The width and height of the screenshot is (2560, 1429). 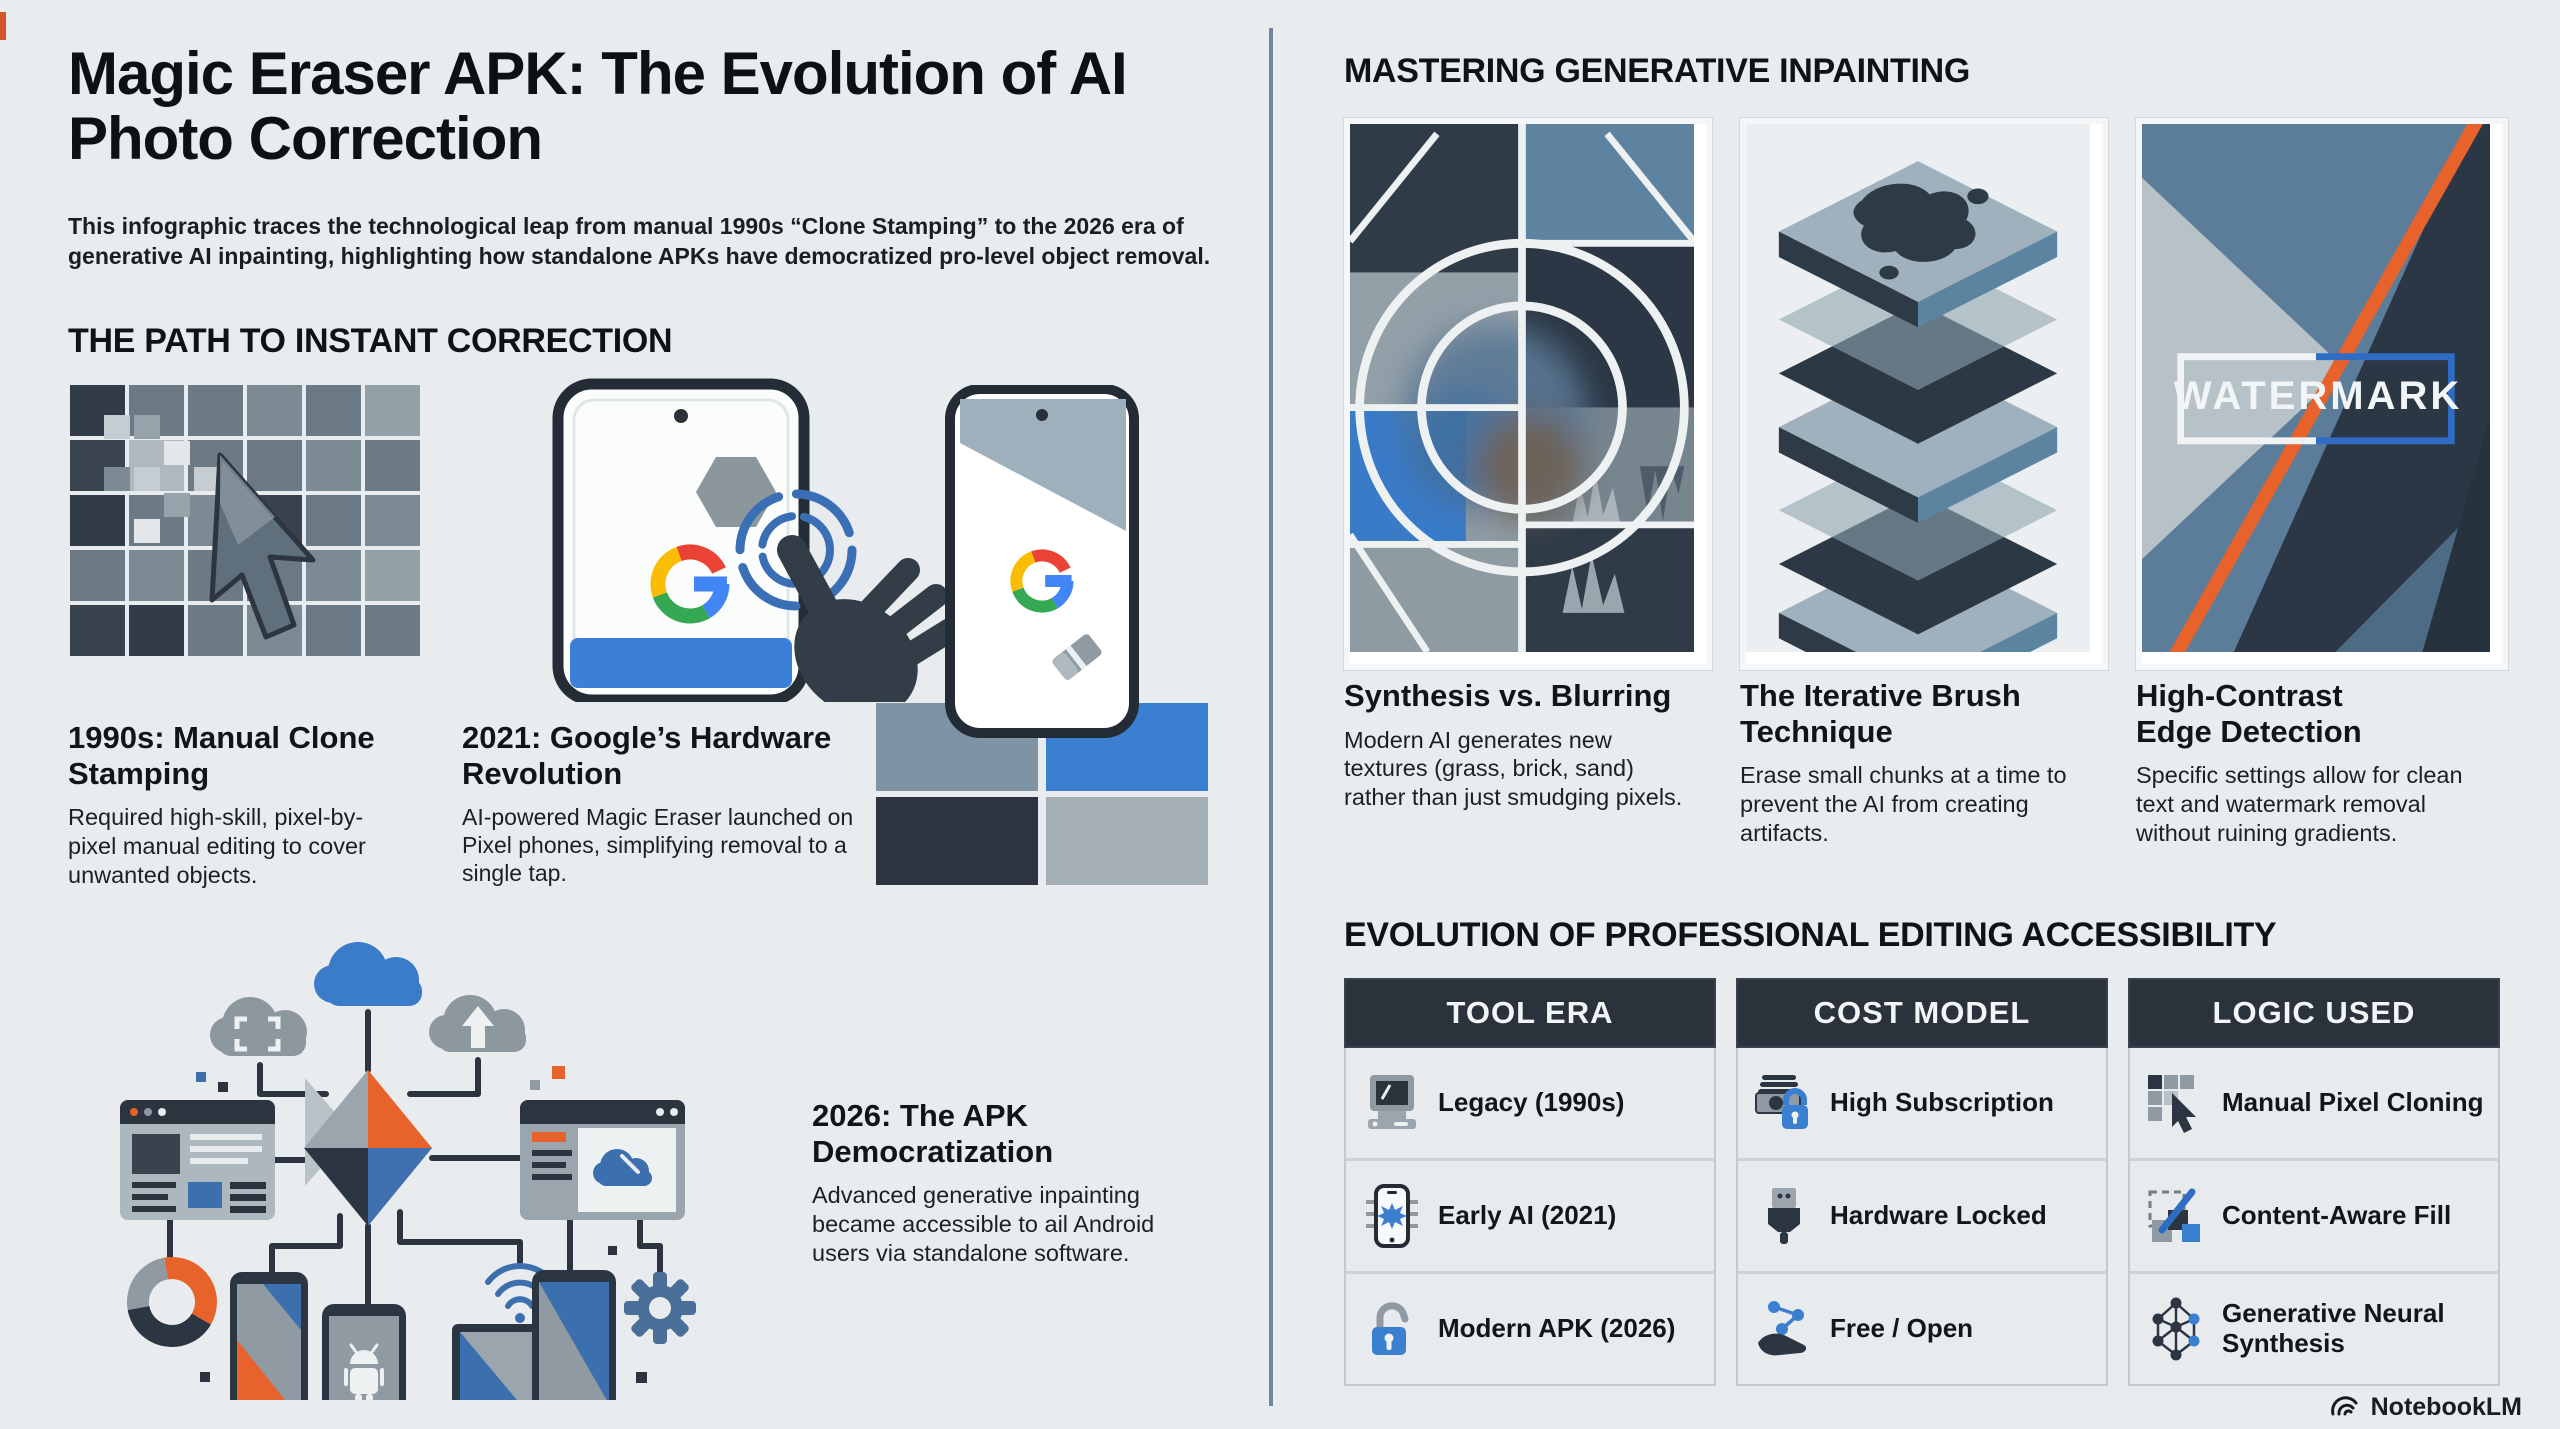 I want to click on phone-grid-icon, so click(x=1042, y=634).